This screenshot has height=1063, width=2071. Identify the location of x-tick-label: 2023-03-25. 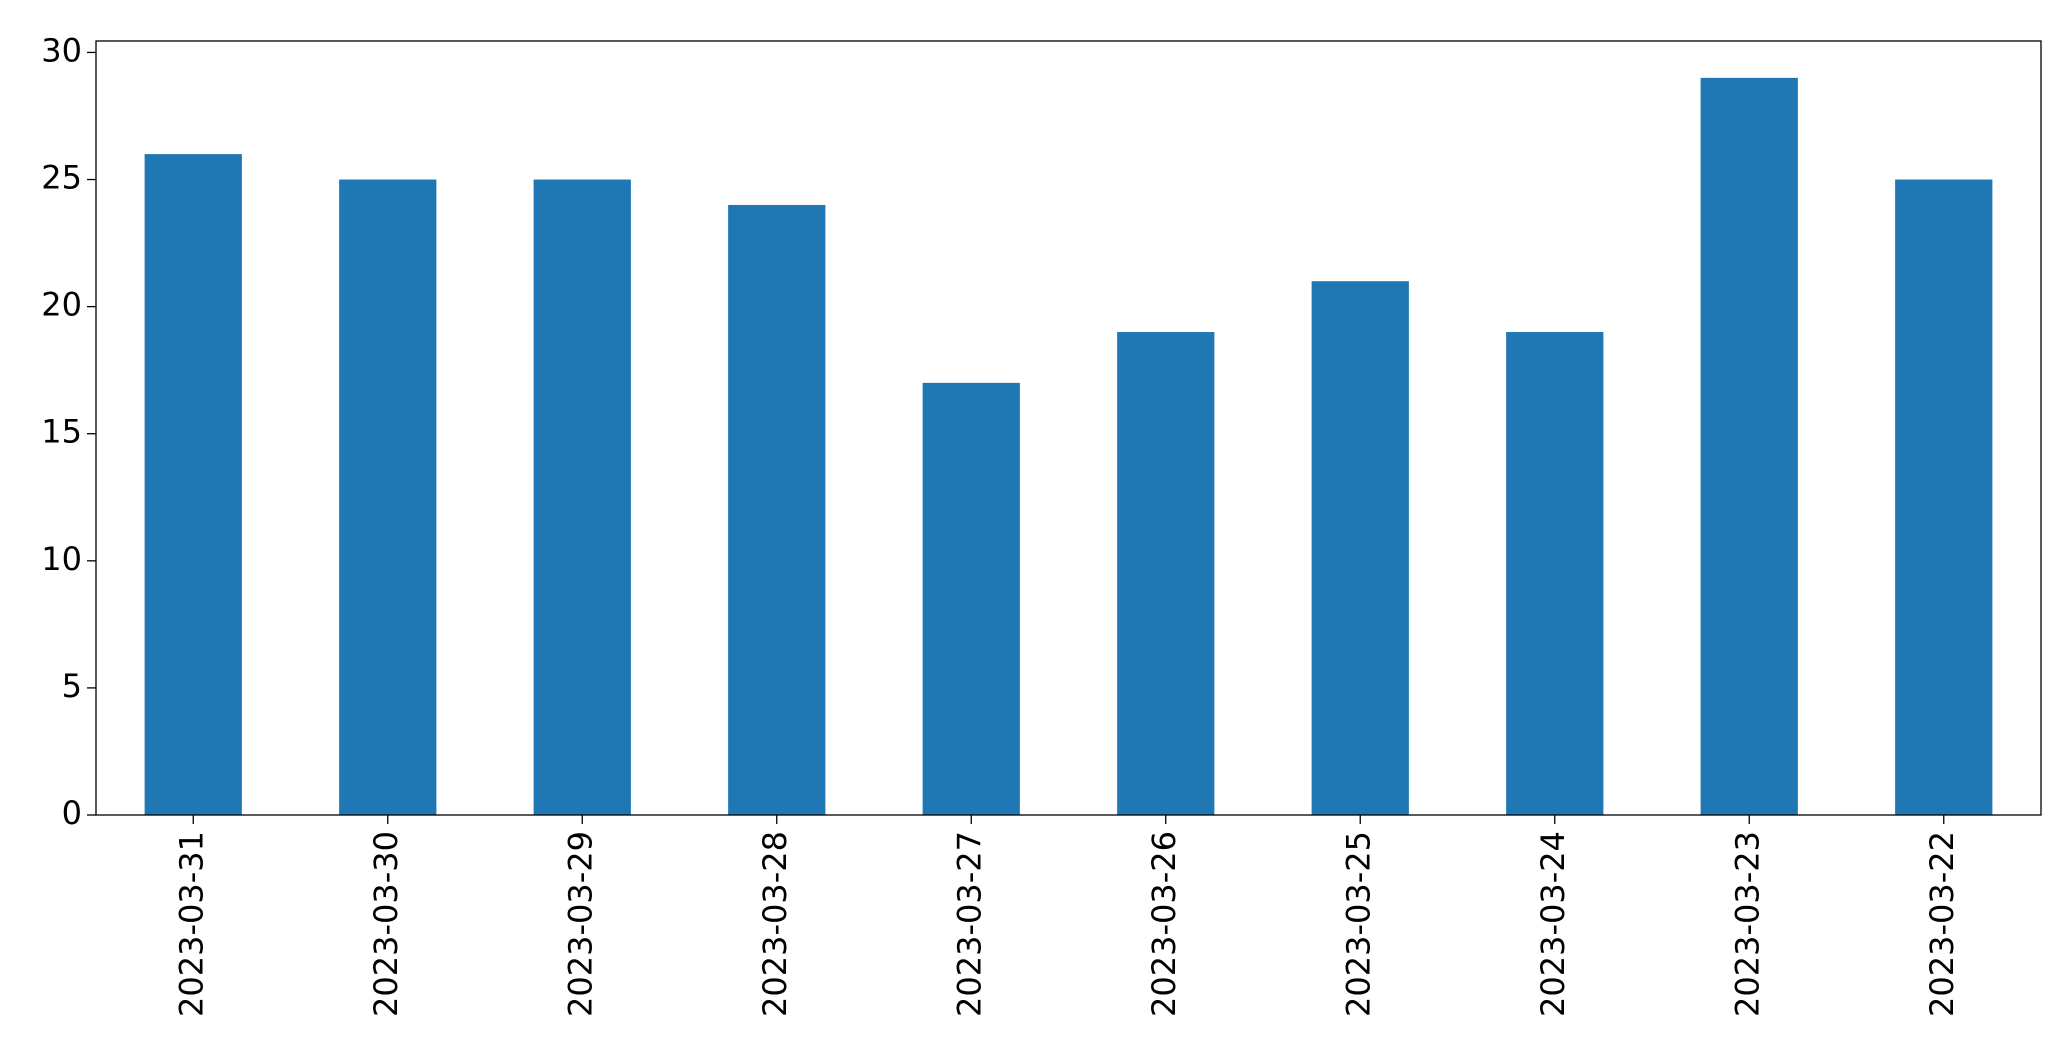
(1358, 924).